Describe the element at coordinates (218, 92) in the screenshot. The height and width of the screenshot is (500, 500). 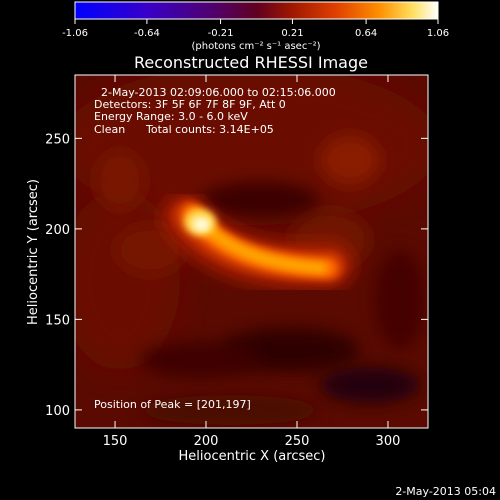
I see `time-range-text: 2-May-2013 02:09:06.000 to 02:15:06.000` at that location.